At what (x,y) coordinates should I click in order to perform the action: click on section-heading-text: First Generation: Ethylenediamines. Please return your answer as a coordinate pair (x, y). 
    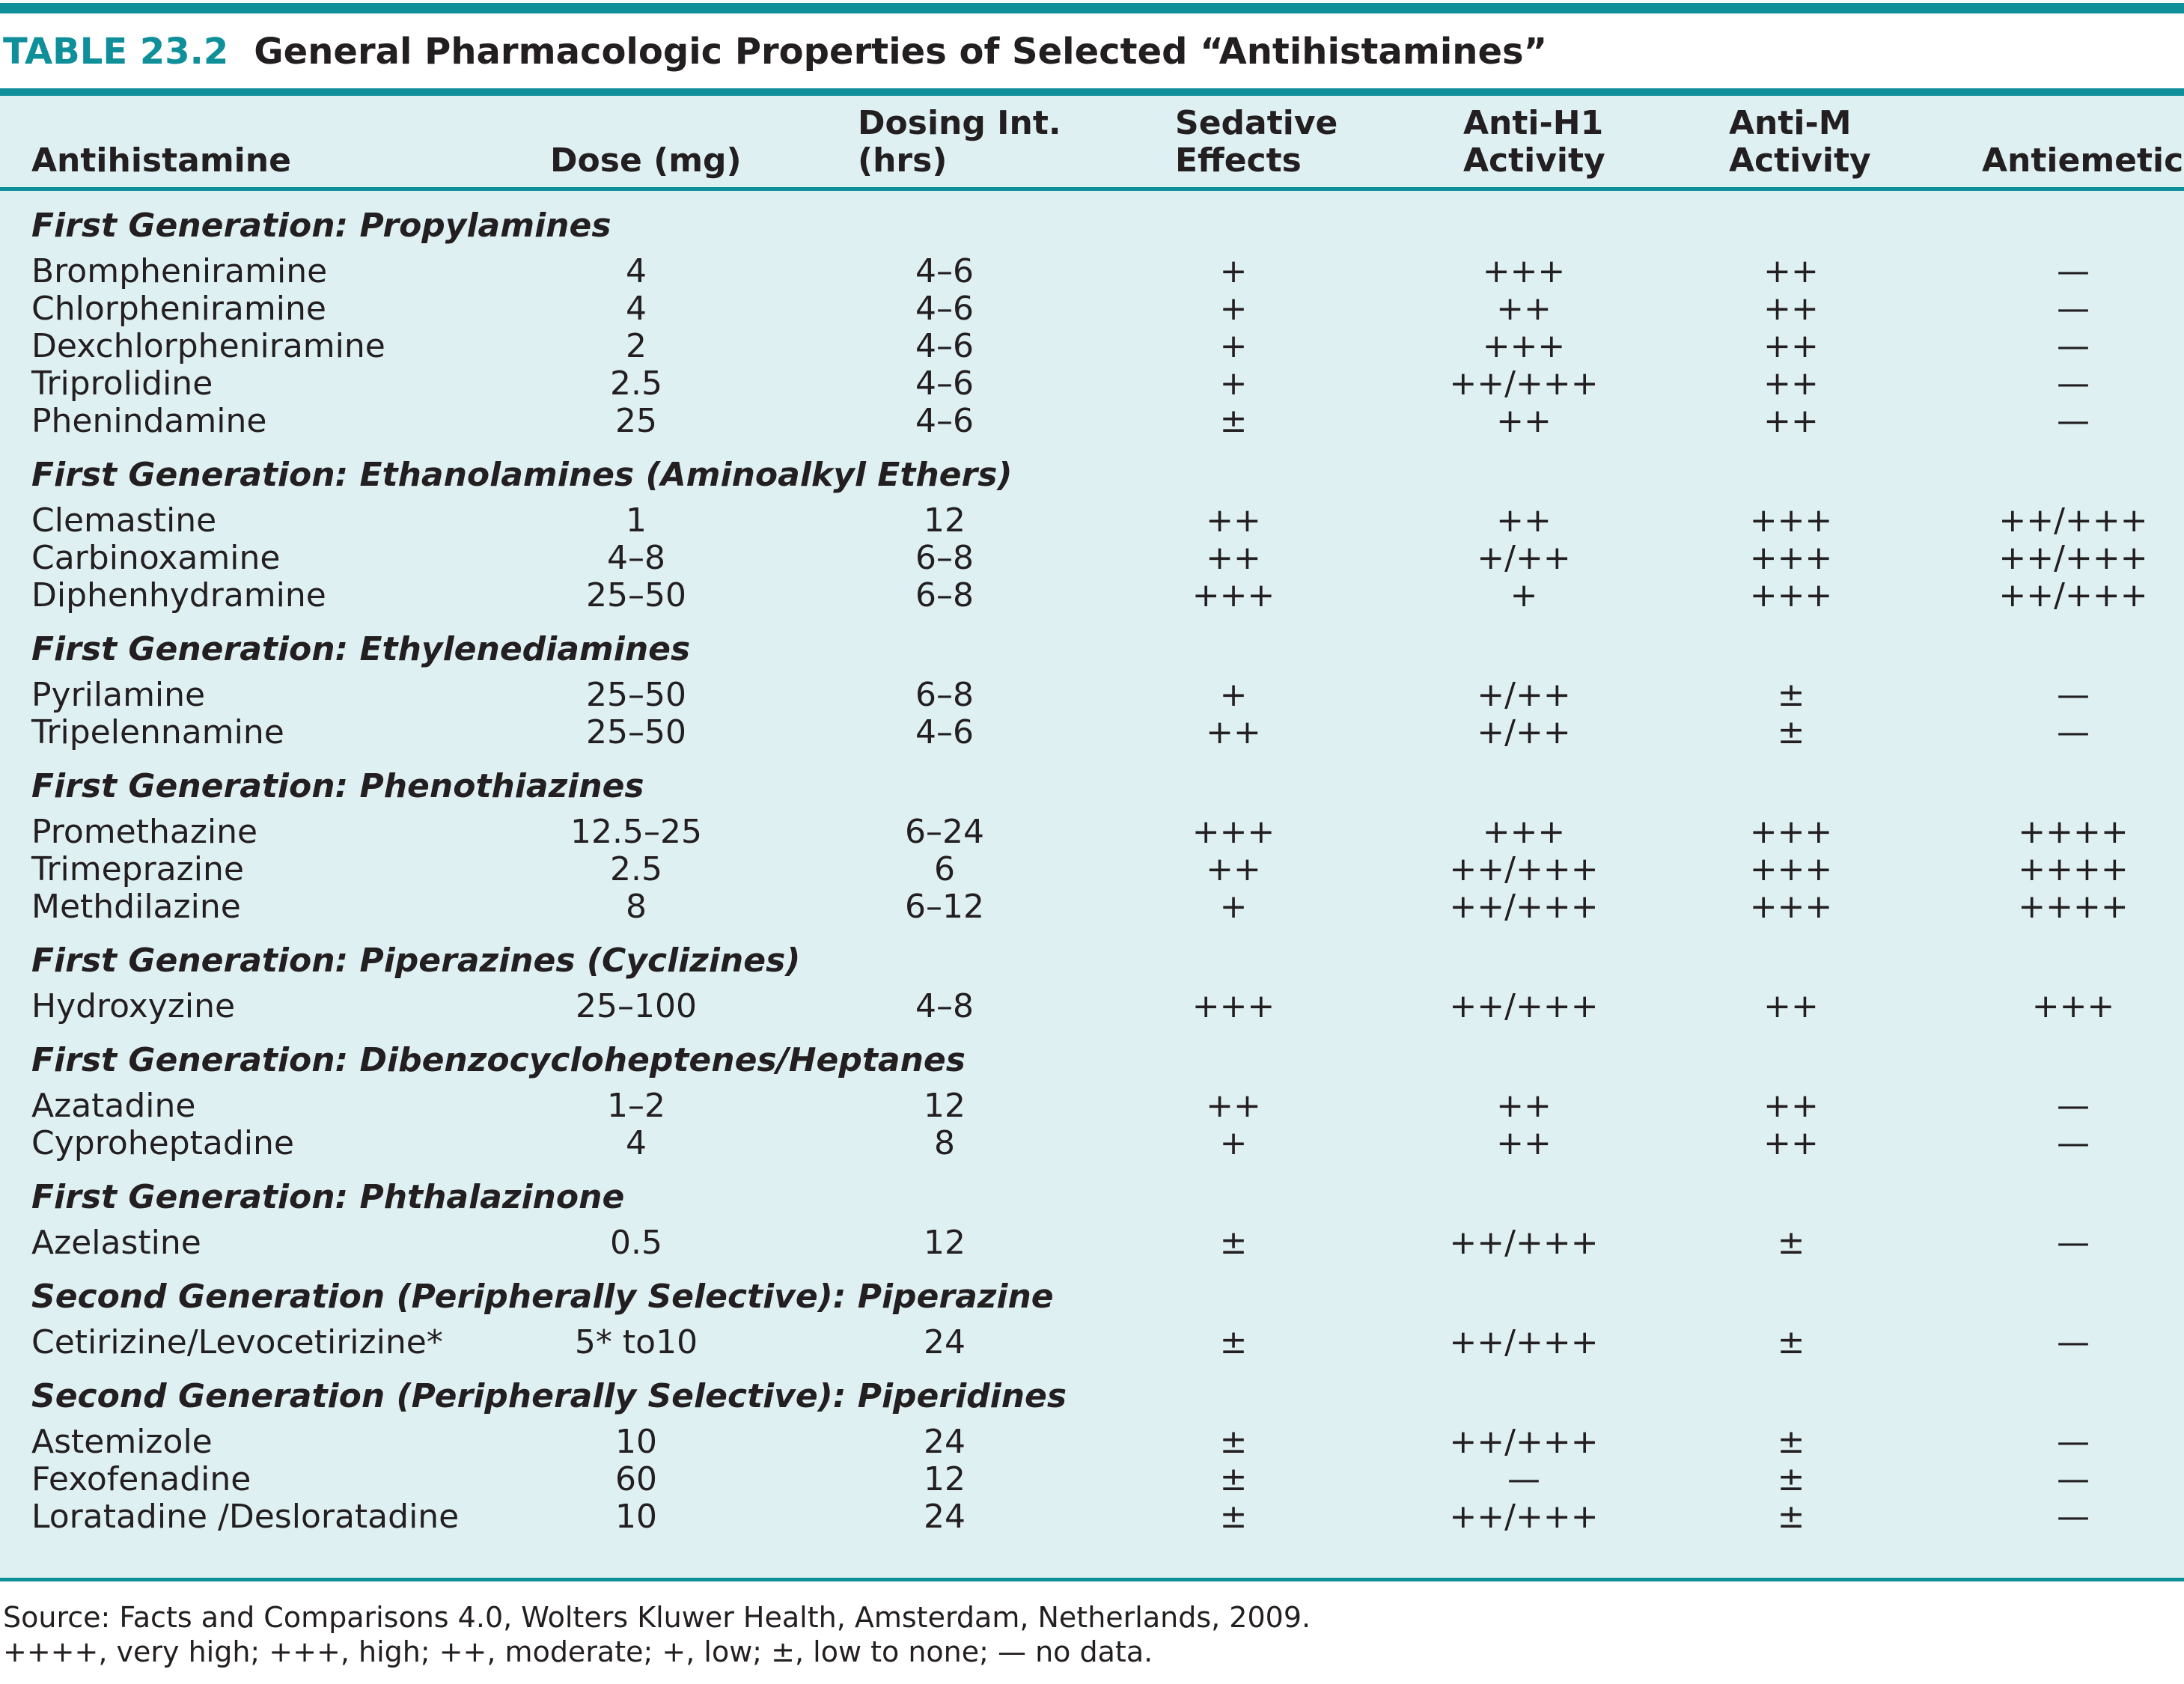
    Looking at the image, I should click on (361, 649).